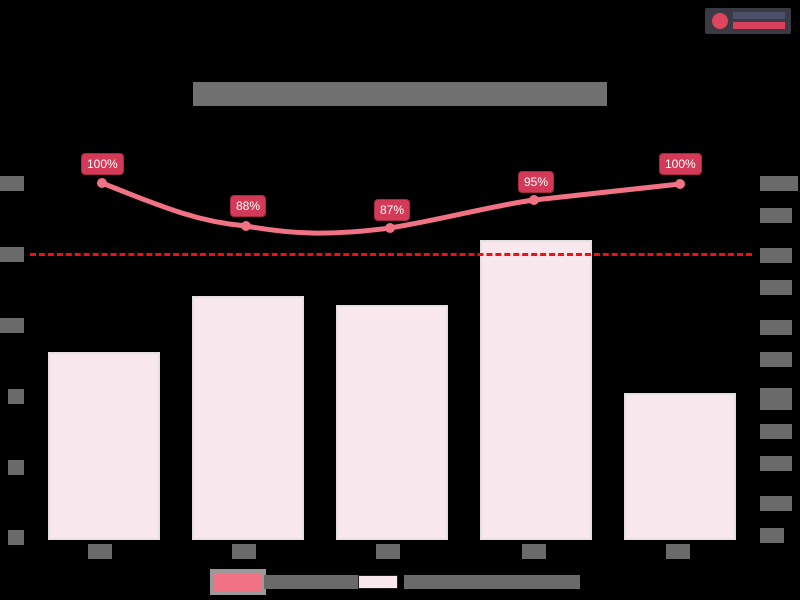  What do you see at coordinates (248, 206) in the screenshot?
I see `data-label: 88%` at bounding box center [248, 206].